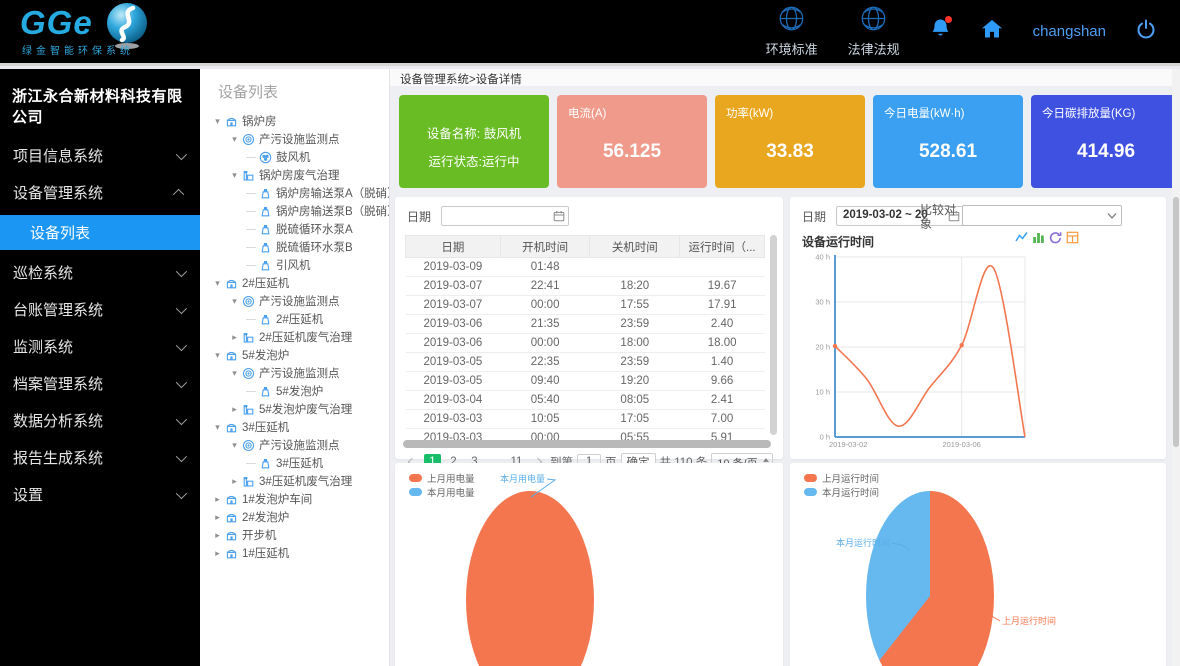 The width and height of the screenshot is (1180, 666). I want to click on tree-node: ▸ 3#压延机废气治理, so click(294, 481).